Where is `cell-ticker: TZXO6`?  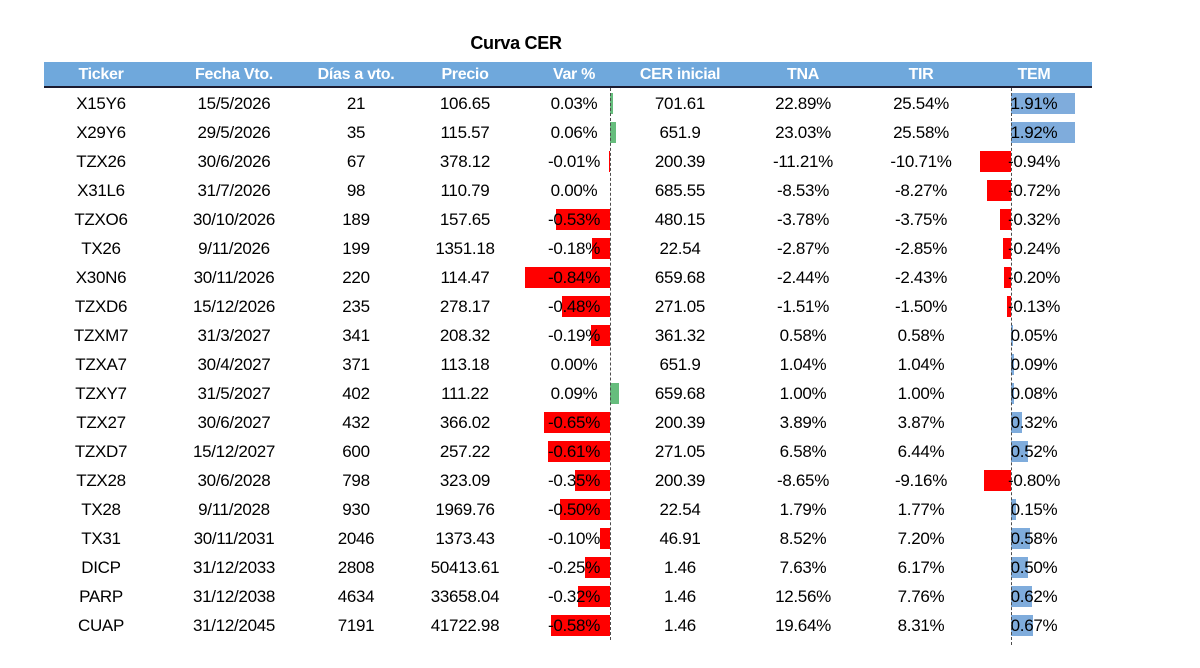
cell-ticker: TZXO6 is located at coordinates (101, 219).